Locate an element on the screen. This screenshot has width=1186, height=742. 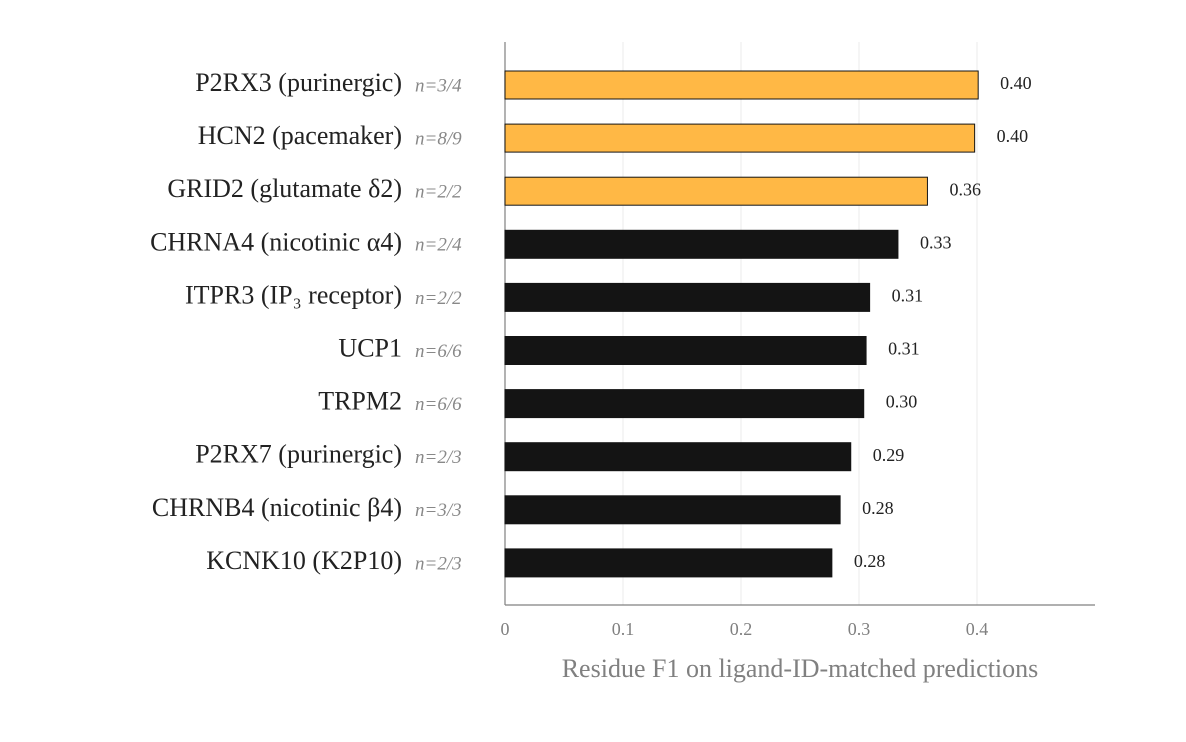
y-tick-label: TRPM2 is located at coordinates (360, 401).